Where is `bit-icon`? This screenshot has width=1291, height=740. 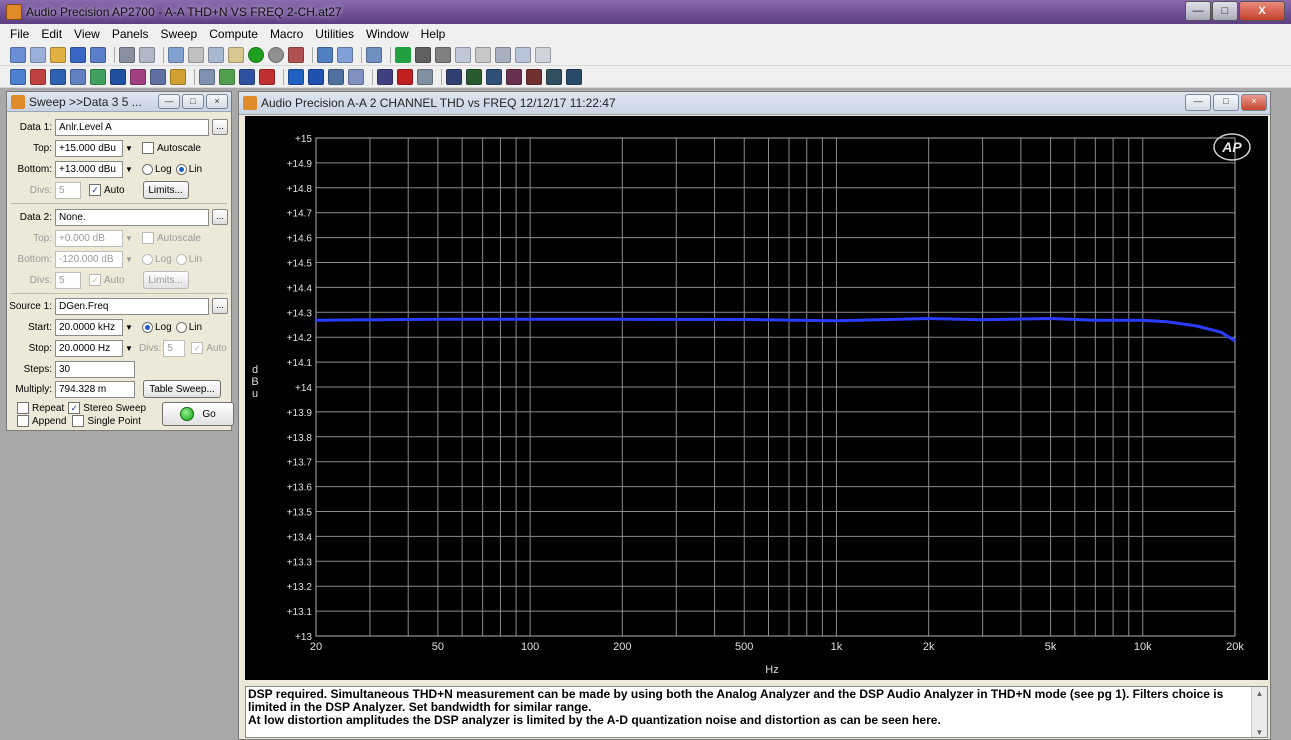
bit-icon is located at coordinates (207, 76).